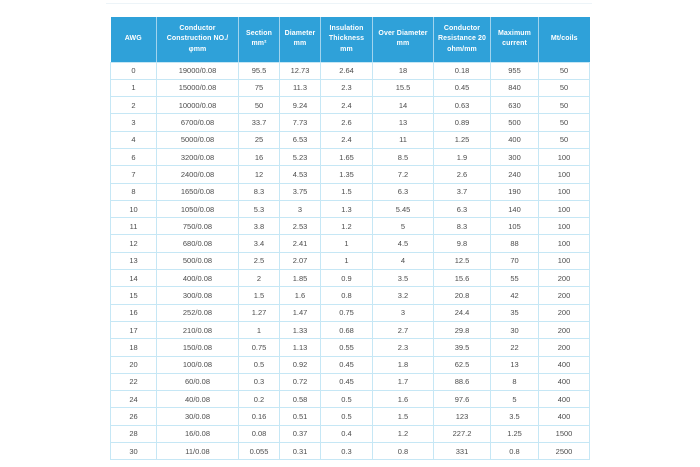  Describe the element at coordinates (350, 295) in the screenshot. I see `table-row: 15 300/0.08 1.5 1.6 0.8 3.2 20.8 42 200` at that location.